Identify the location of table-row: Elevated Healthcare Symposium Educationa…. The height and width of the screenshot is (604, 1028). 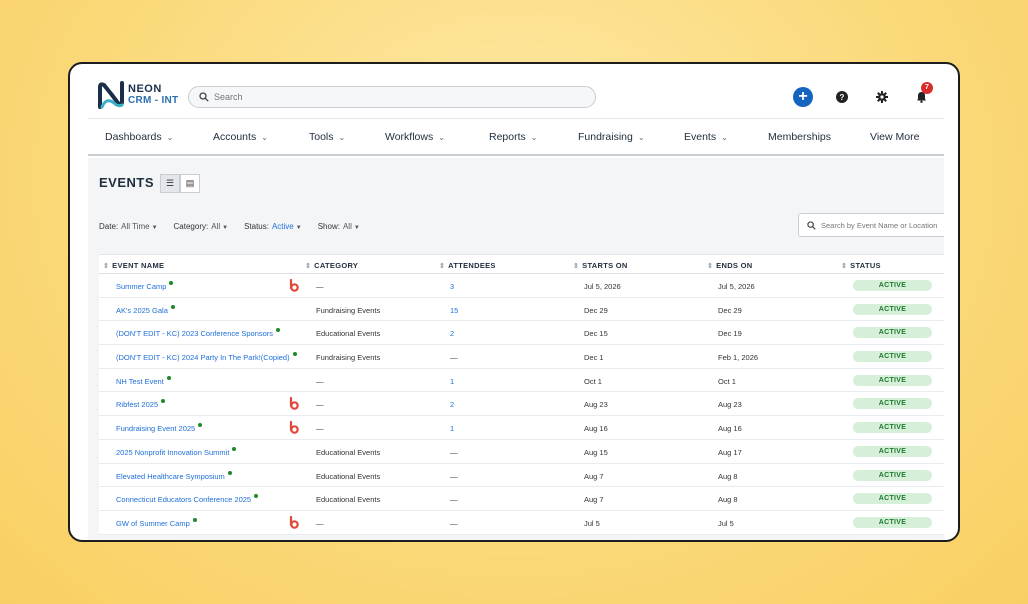
(521, 475).